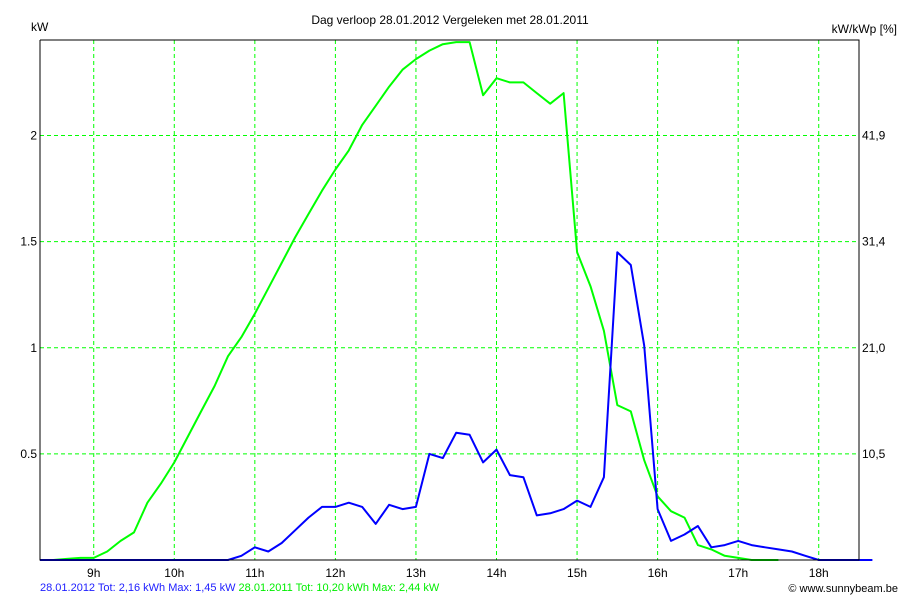  Describe the element at coordinates (339, 588) in the screenshot. I see `legend-2011: 28.01.2011 Tot: 10,20 kWh Max: 2,44 kW` at that location.